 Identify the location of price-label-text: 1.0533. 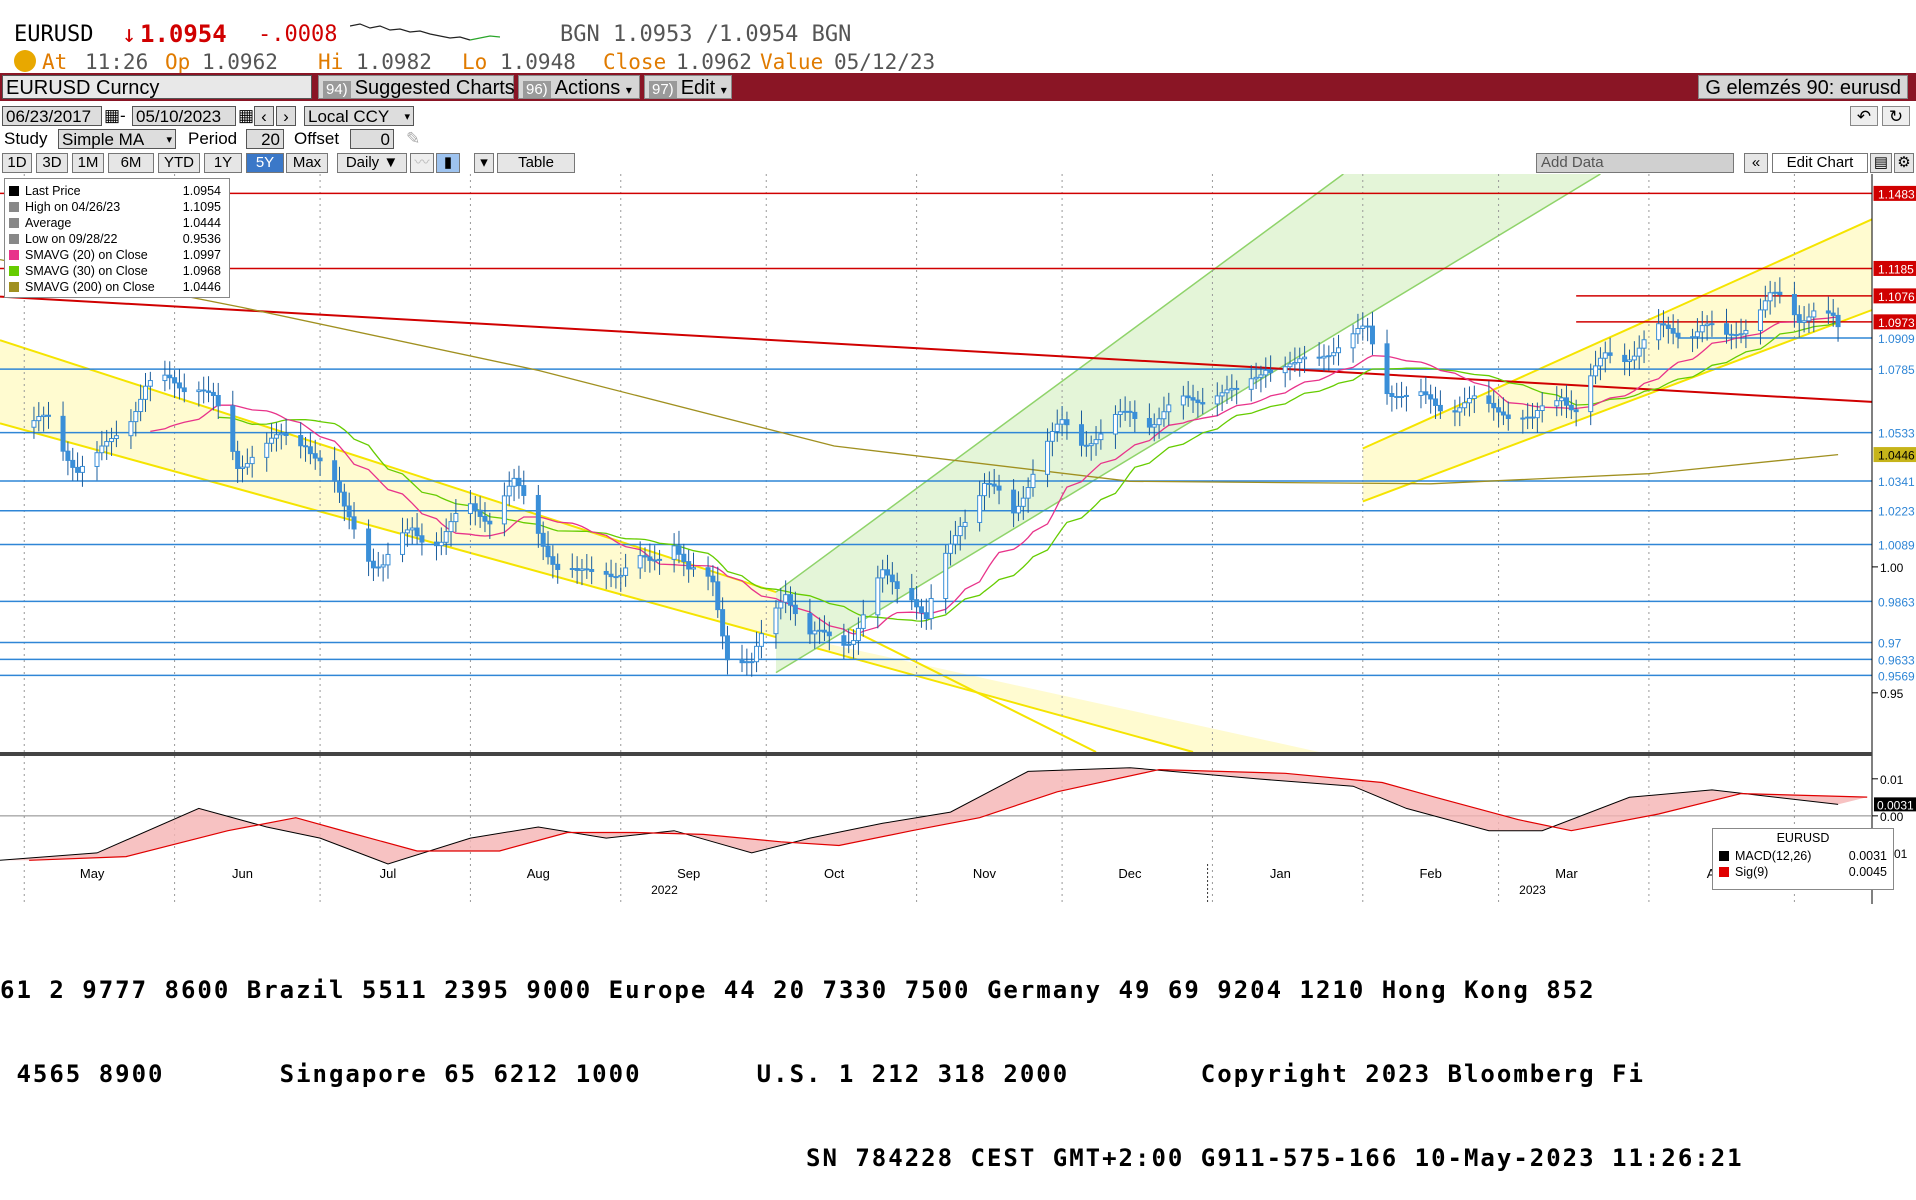
(1896, 434).